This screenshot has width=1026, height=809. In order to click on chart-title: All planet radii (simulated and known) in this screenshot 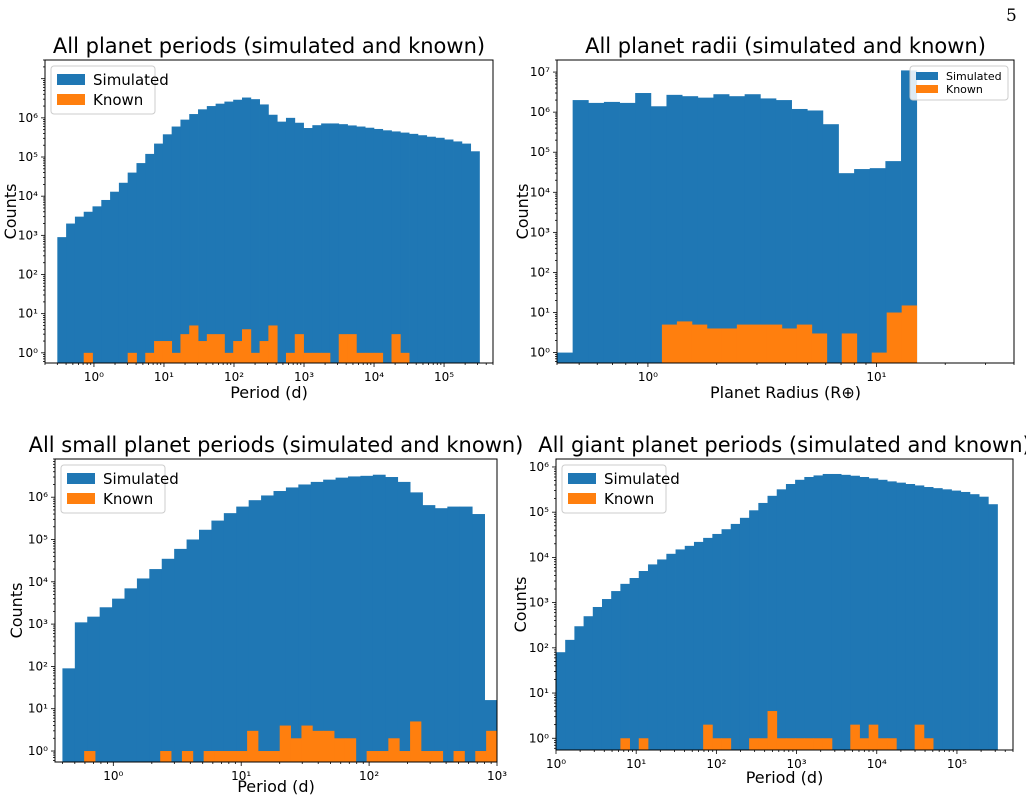, I will do `click(785, 46)`.